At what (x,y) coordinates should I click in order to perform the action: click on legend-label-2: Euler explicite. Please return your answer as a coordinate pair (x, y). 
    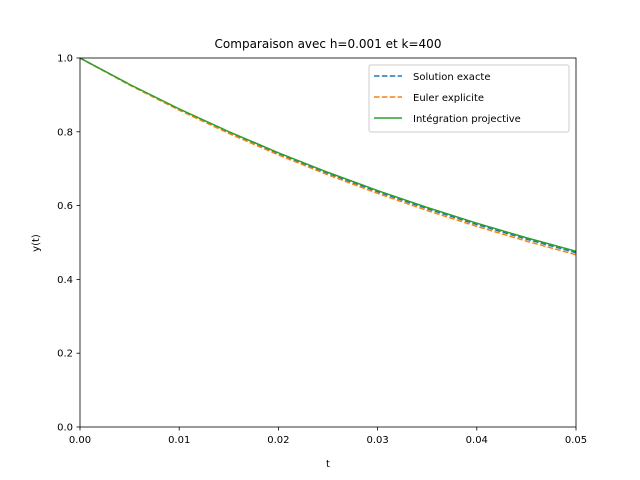
    Looking at the image, I should click on (448, 98).